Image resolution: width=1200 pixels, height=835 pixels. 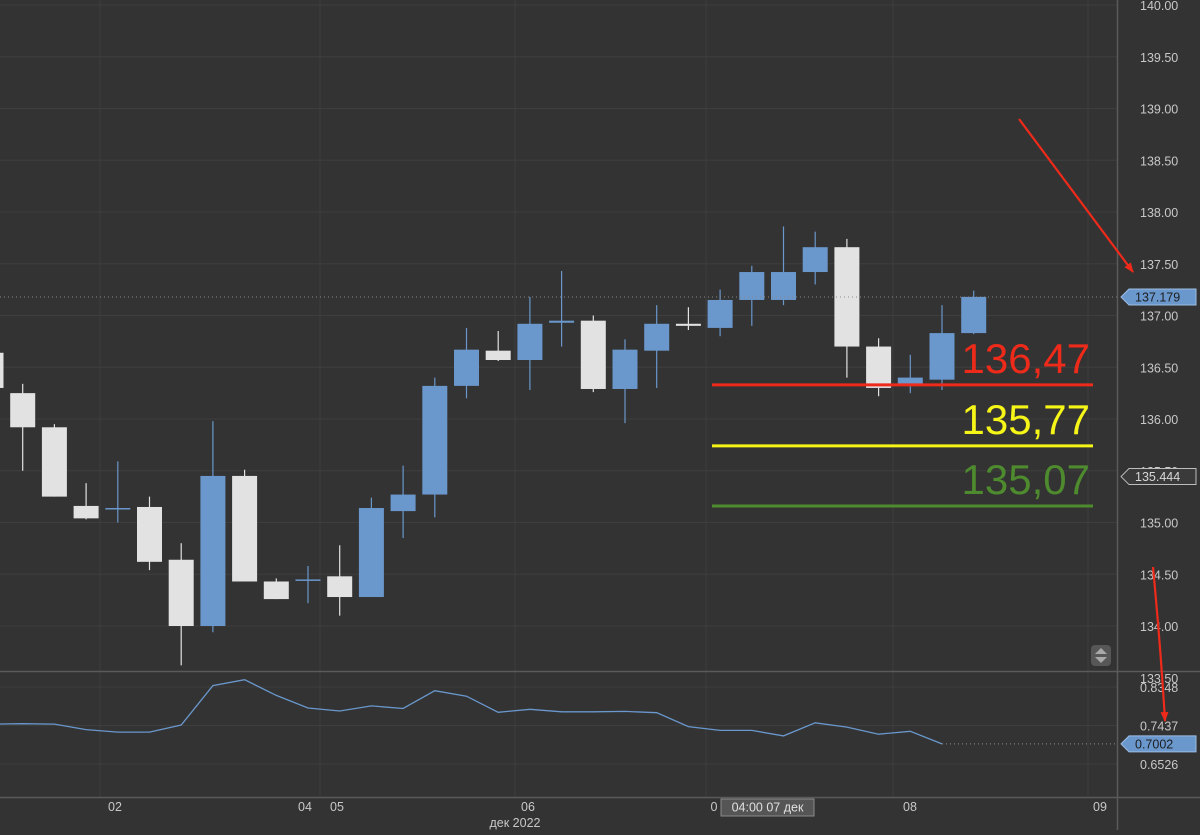 What do you see at coordinates (515, 823) in the screenshot?
I see `period-label: дек 2022` at bounding box center [515, 823].